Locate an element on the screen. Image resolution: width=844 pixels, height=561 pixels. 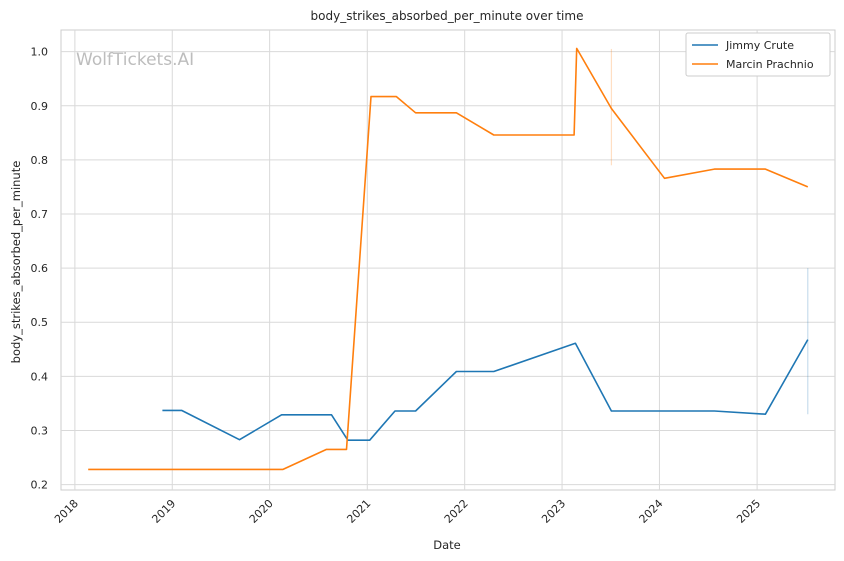
y-tick-label: 0.3 is located at coordinates (40, 430).